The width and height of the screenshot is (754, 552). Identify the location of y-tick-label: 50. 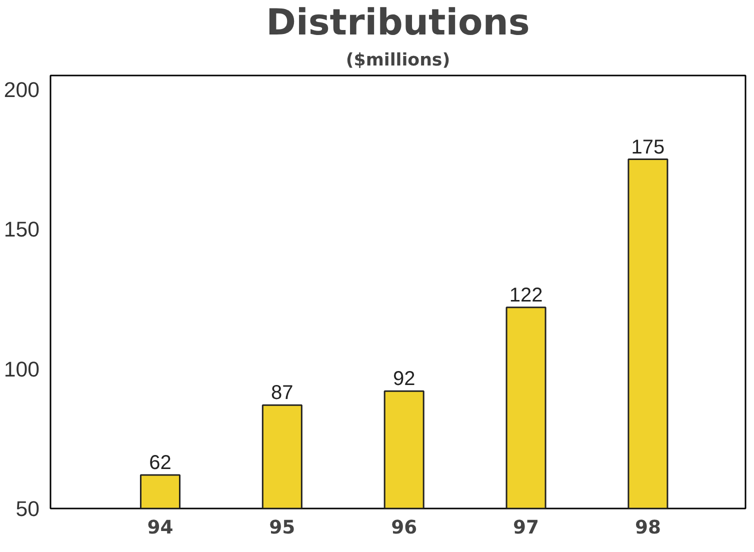
(28, 509).